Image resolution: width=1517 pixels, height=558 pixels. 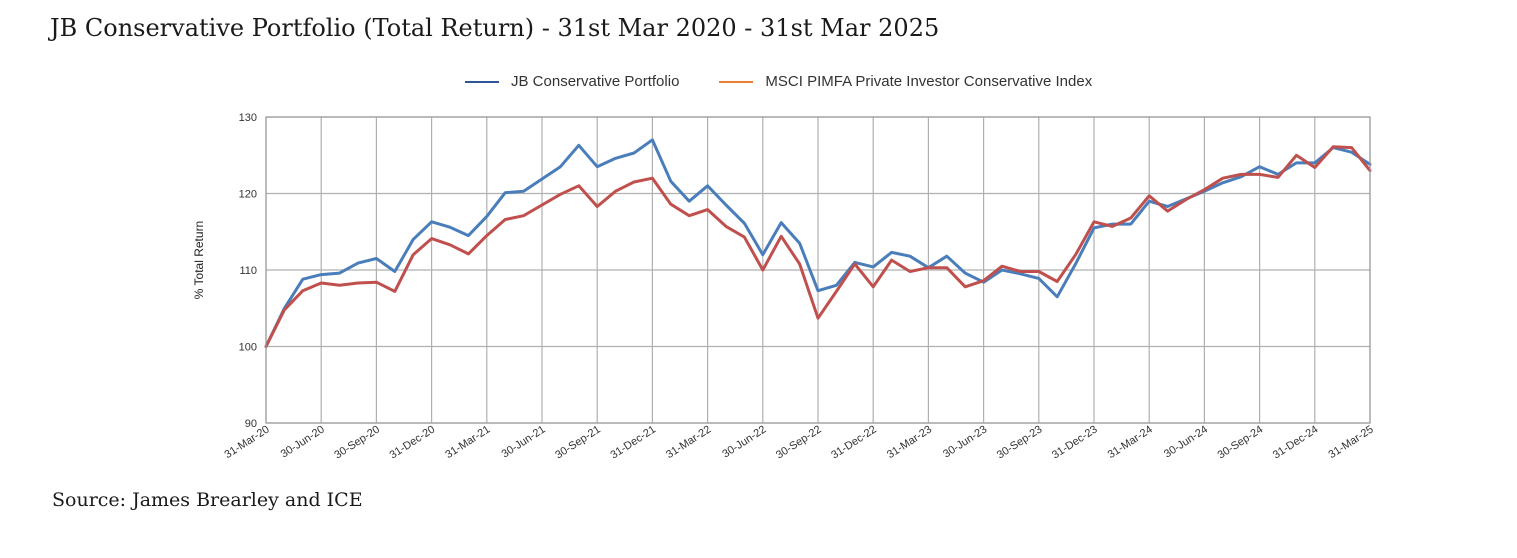 I want to click on x-tick-label-7: 31-Dec-21, so click(x=633, y=442).